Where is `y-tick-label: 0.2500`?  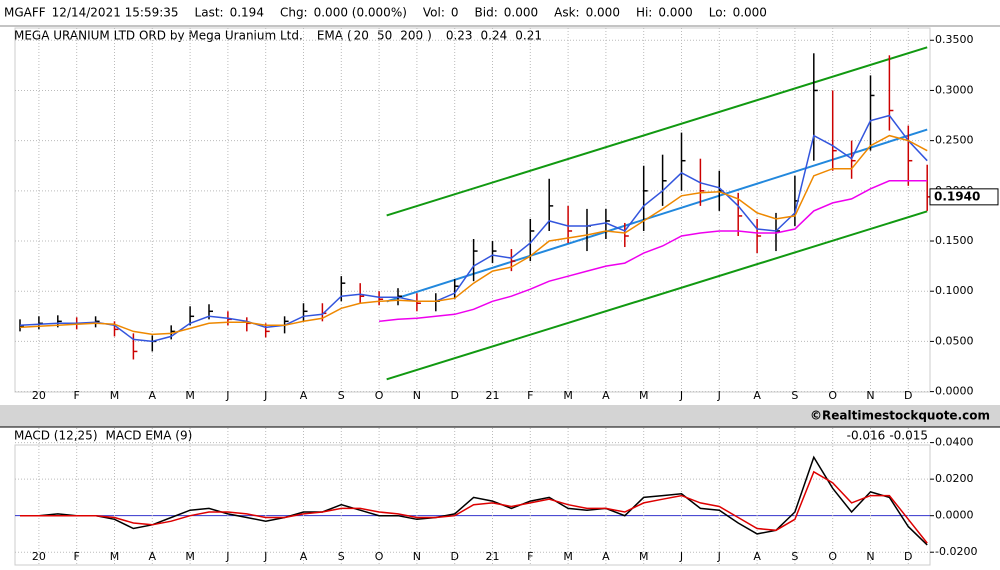
y-tick-label: 0.2500 is located at coordinates (954, 140).